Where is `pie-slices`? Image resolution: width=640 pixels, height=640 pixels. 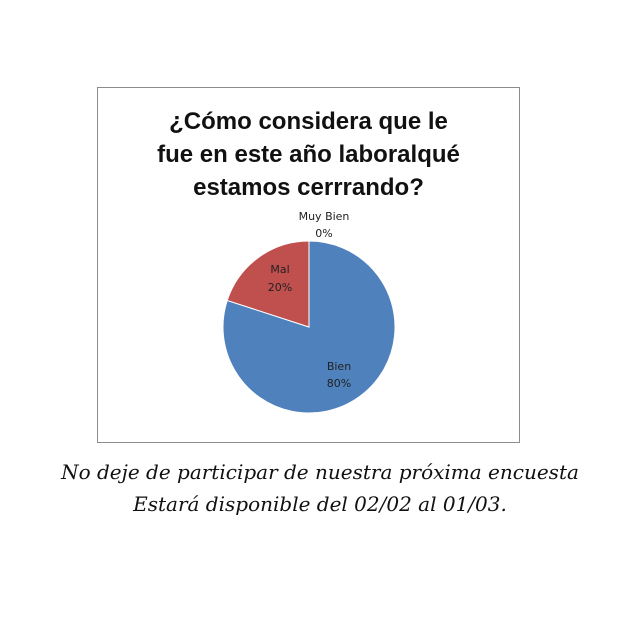 pie-slices is located at coordinates (309, 327).